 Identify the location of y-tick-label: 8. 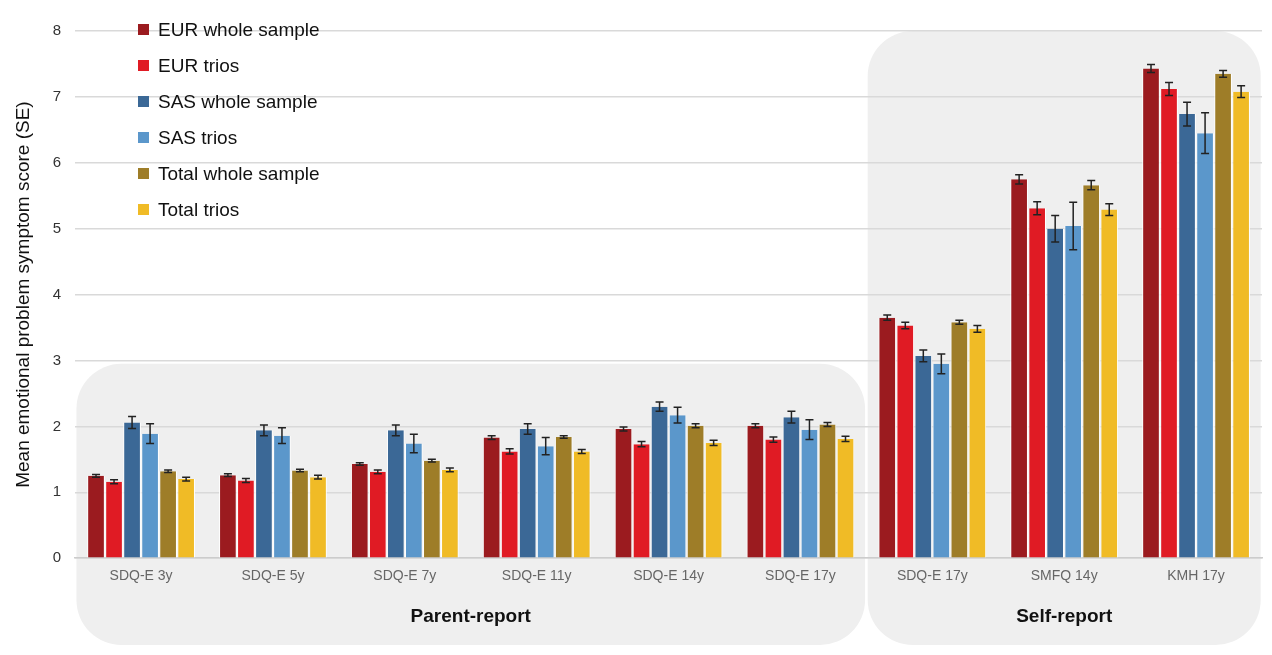
(57, 30).